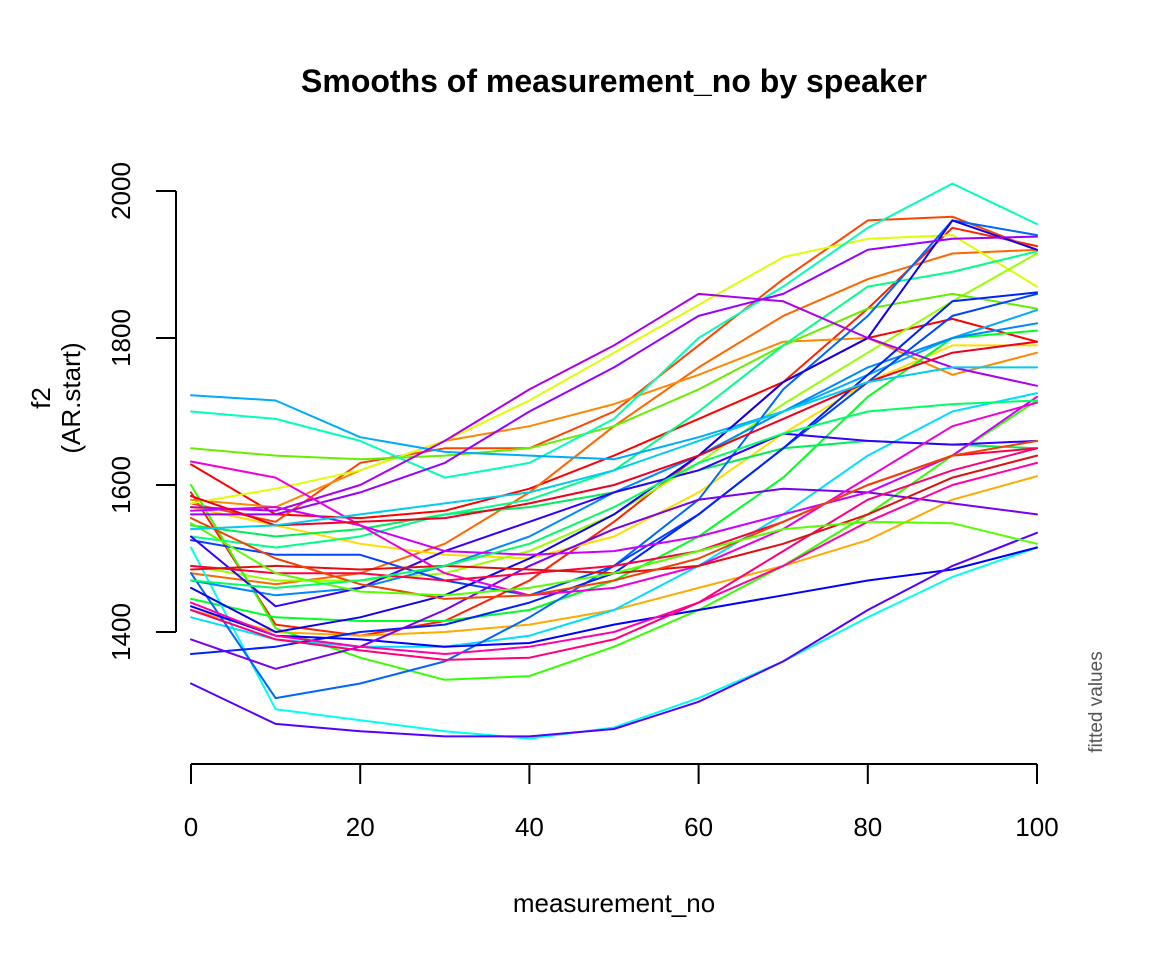 The image size is (1152, 960). What do you see at coordinates (614, 81) in the screenshot?
I see `chart-title: Smooths of measurement_no by speaker` at bounding box center [614, 81].